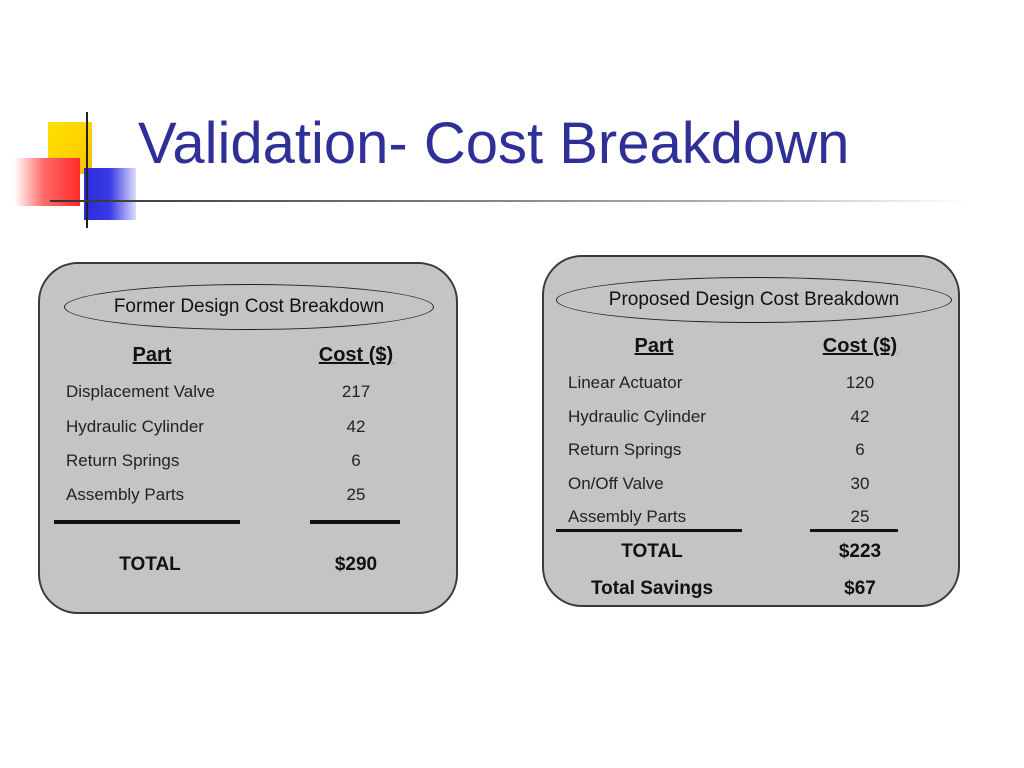  Describe the element at coordinates (754, 300) in the screenshot. I see `proposed-panel-heading: Proposed Design Cost Breakdown` at that location.